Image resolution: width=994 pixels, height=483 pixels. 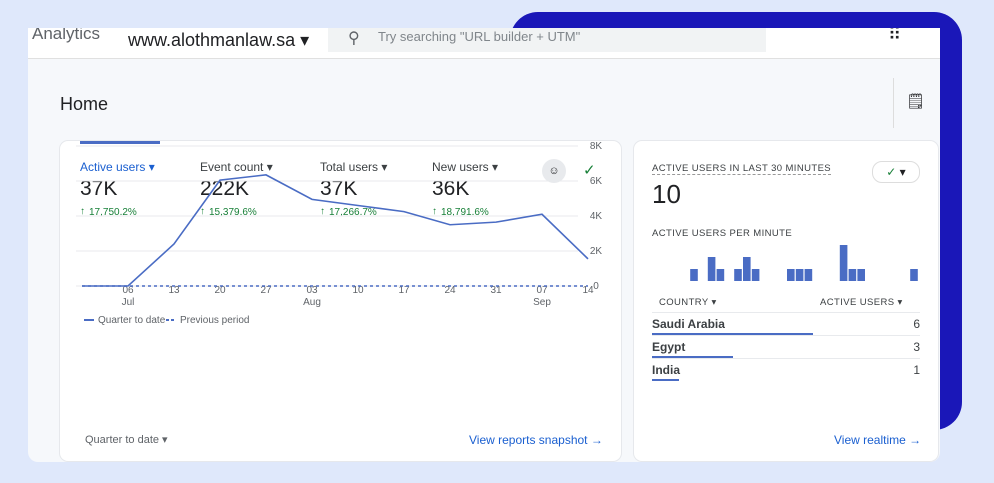 I want to click on metric-change: 18,791.6%, so click(x=465, y=212).